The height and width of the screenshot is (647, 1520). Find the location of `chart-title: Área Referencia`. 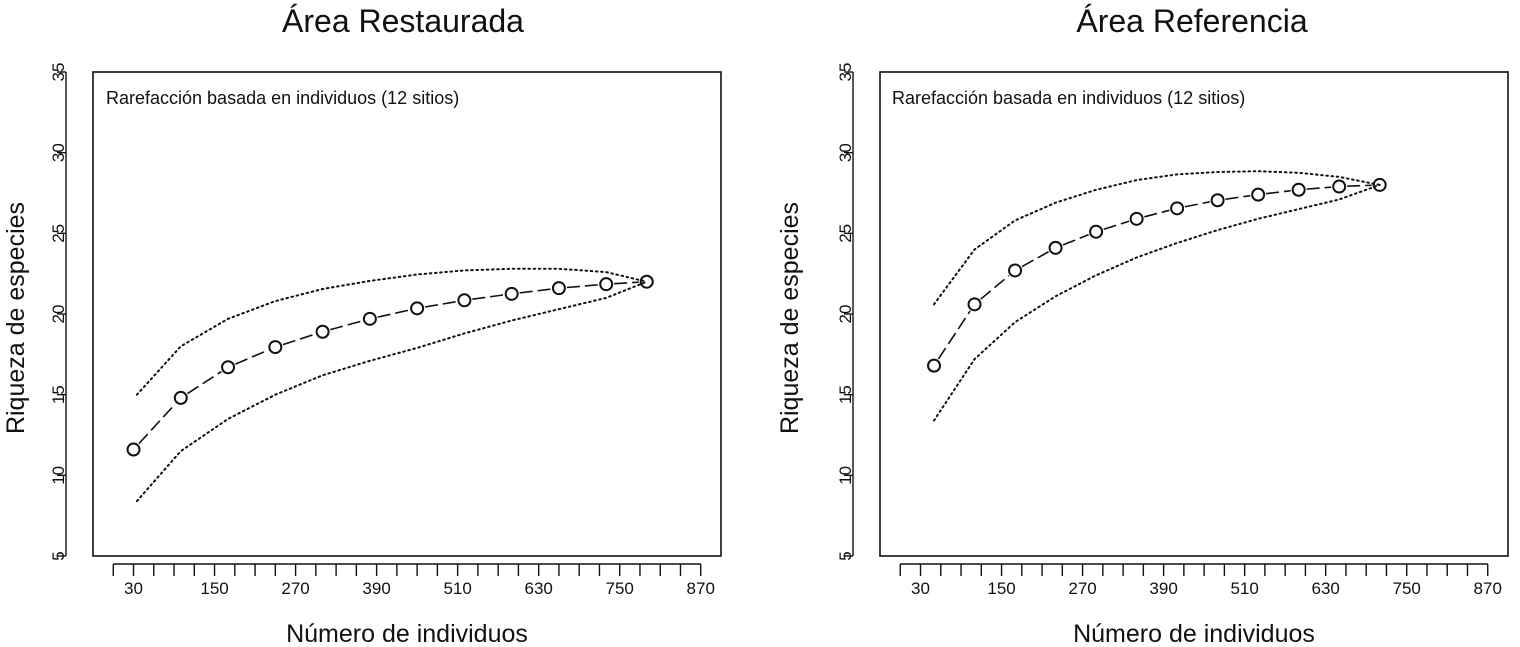

chart-title: Área Referencia is located at coordinates (1191, 21).